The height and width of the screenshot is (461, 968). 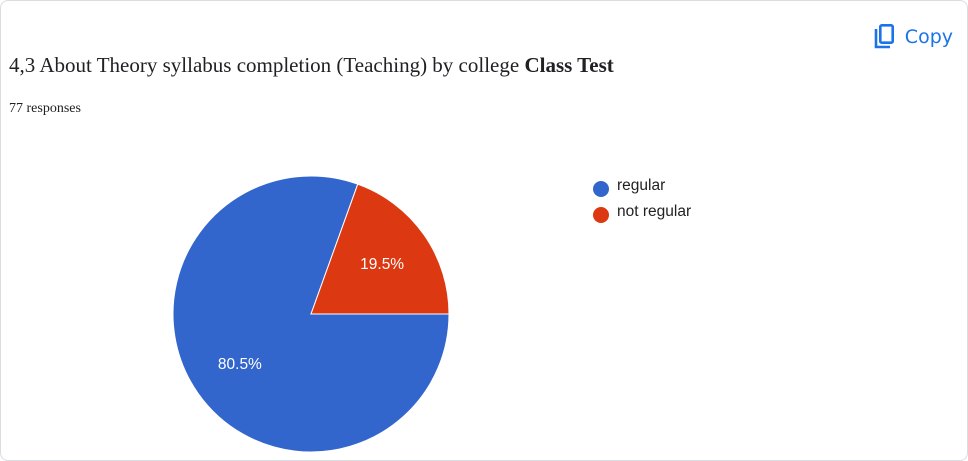 I want to click on legend-label: regular, so click(x=641, y=185).